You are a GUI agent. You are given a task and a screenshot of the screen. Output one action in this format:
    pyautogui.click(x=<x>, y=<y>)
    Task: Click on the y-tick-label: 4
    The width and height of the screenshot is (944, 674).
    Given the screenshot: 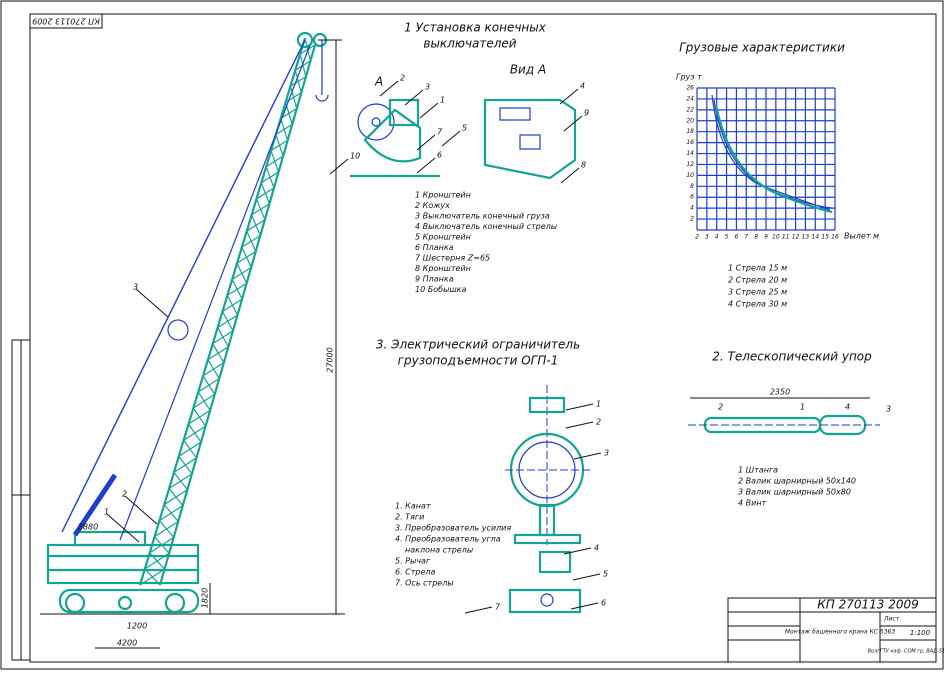 What is the action you would take?
    pyautogui.click(x=692, y=208)
    